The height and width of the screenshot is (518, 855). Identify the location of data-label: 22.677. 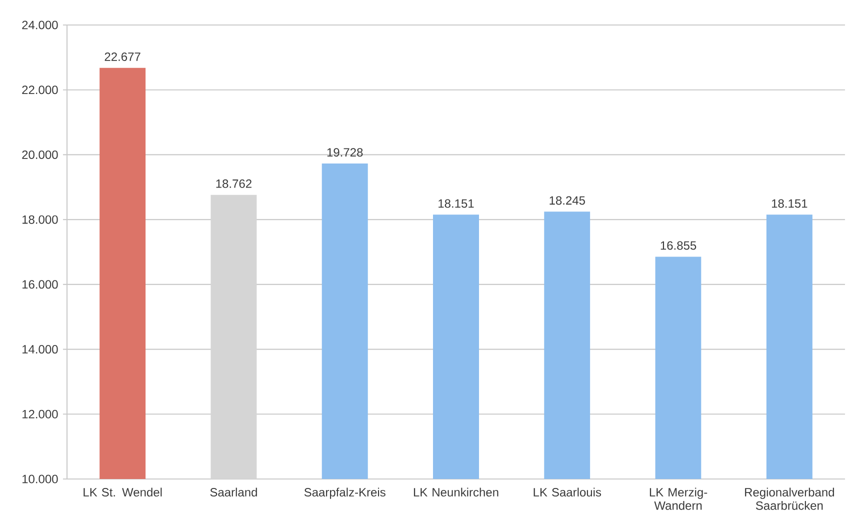
(122, 56).